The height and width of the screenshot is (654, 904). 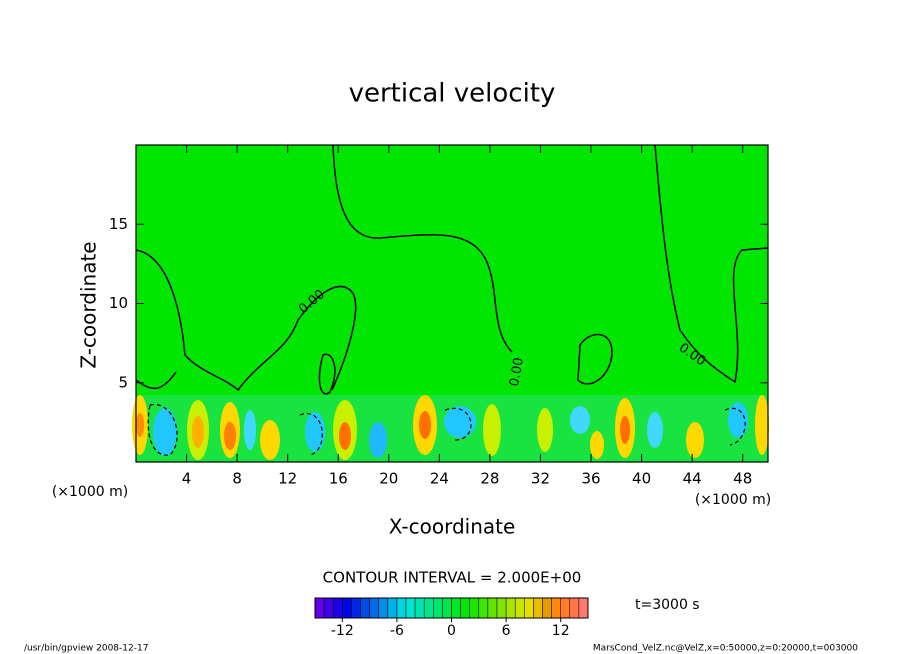 I want to click on colorbar-tick-label: 6, so click(x=506, y=631).